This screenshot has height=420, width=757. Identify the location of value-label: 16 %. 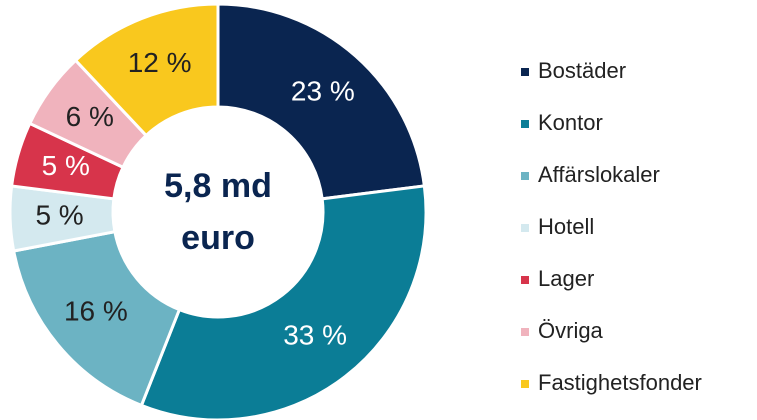
(96, 310).